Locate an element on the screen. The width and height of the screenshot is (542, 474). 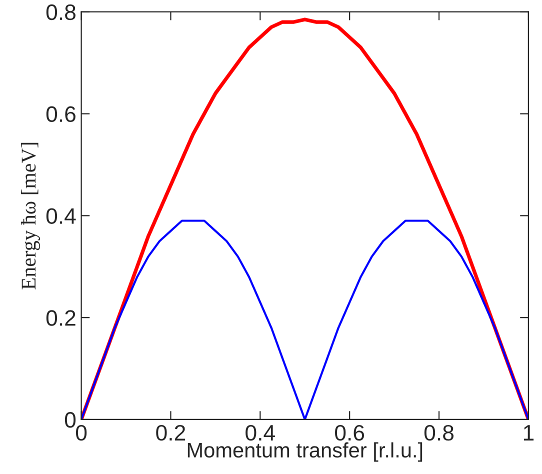
y-tick-label: 0.2 is located at coordinates (61, 318).